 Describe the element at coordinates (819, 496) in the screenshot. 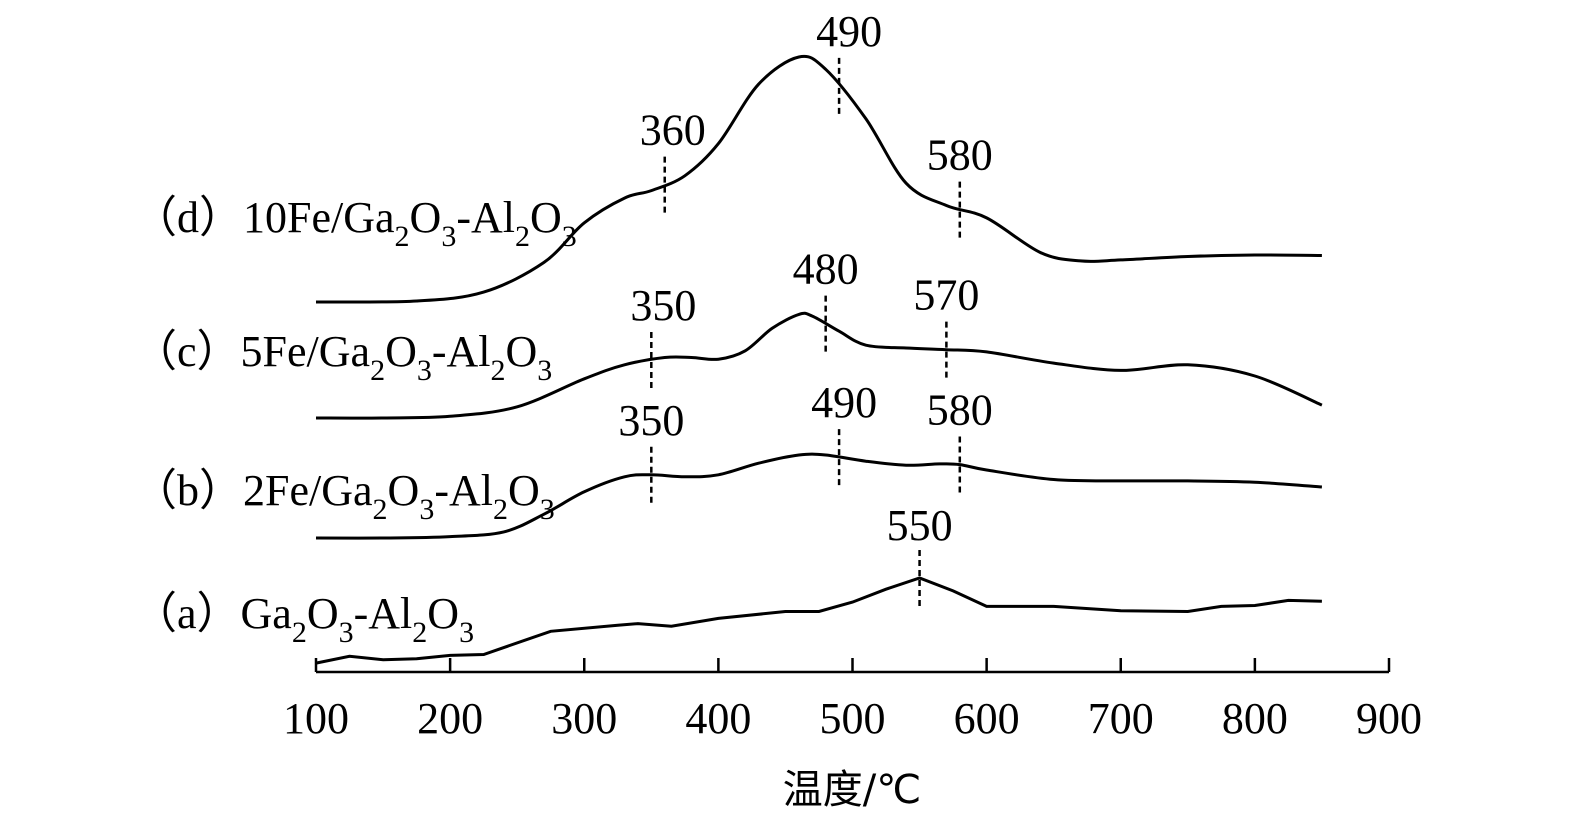

I see `series-line-b` at that location.